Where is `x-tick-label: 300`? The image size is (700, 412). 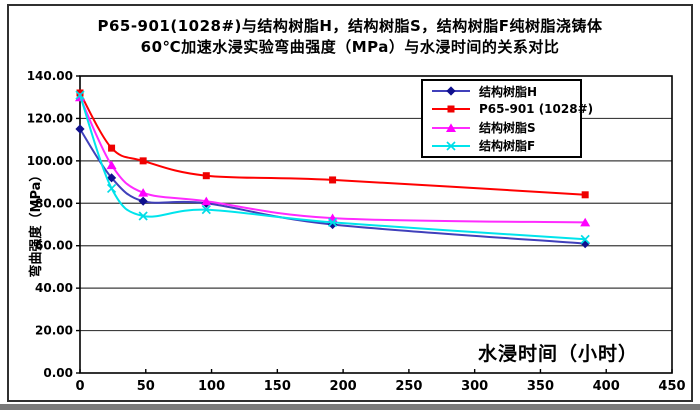
x-tick-label: 300 is located at coordinates (474, 386).